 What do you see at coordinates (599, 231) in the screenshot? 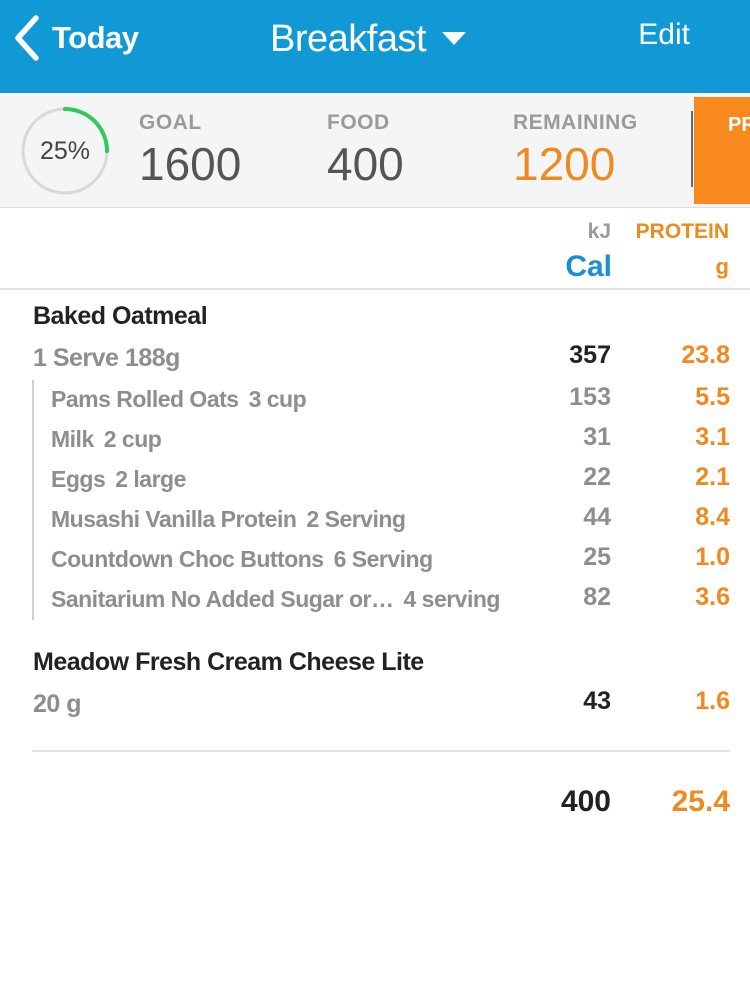
I see `energy-unit-kj: kJ` at bounding box center [599, 231].